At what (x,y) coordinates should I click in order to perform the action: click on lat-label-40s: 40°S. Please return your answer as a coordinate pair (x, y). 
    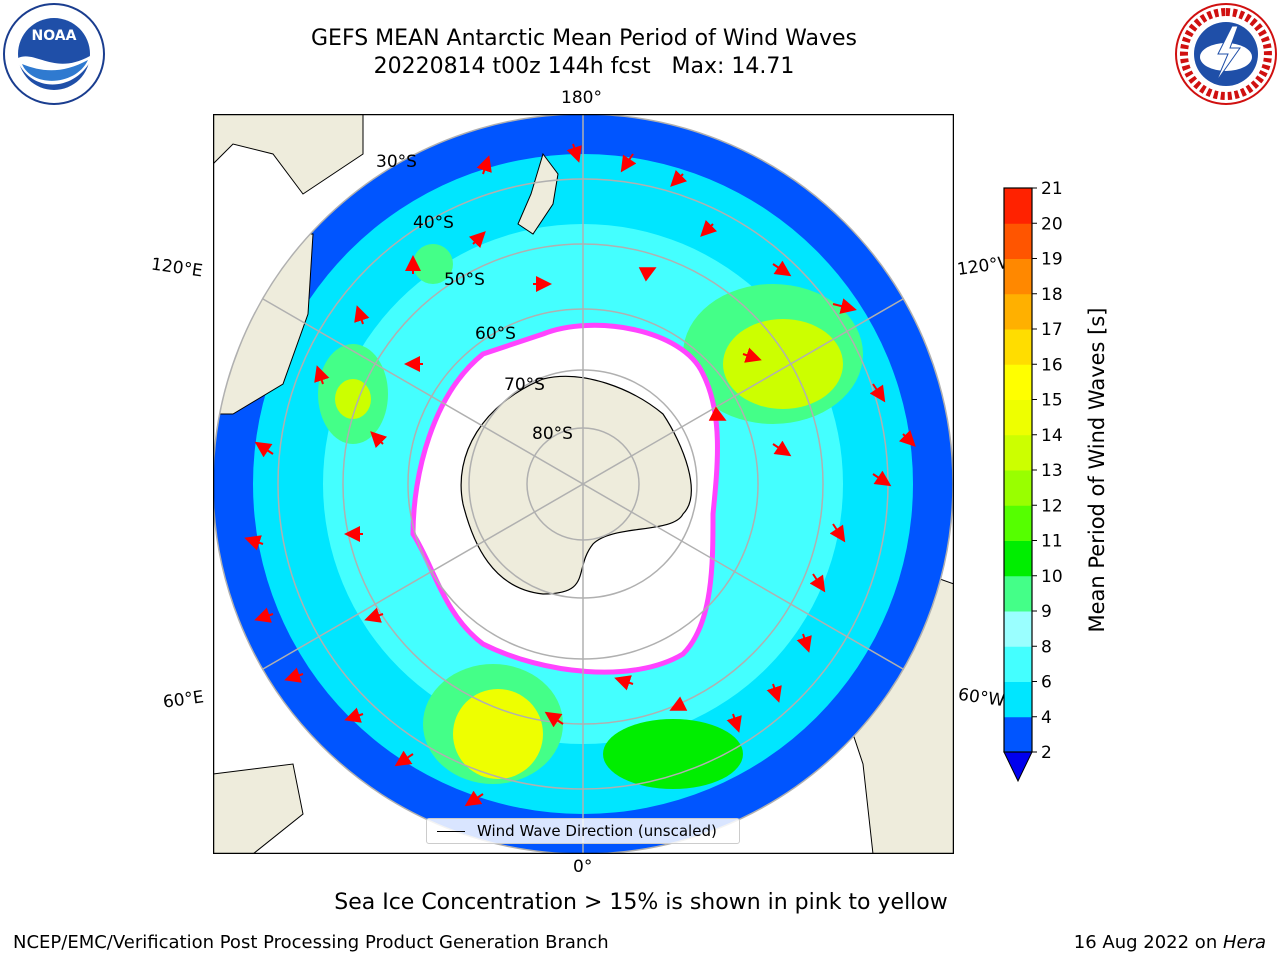
    Looking at the image, I should click on (433, 223).